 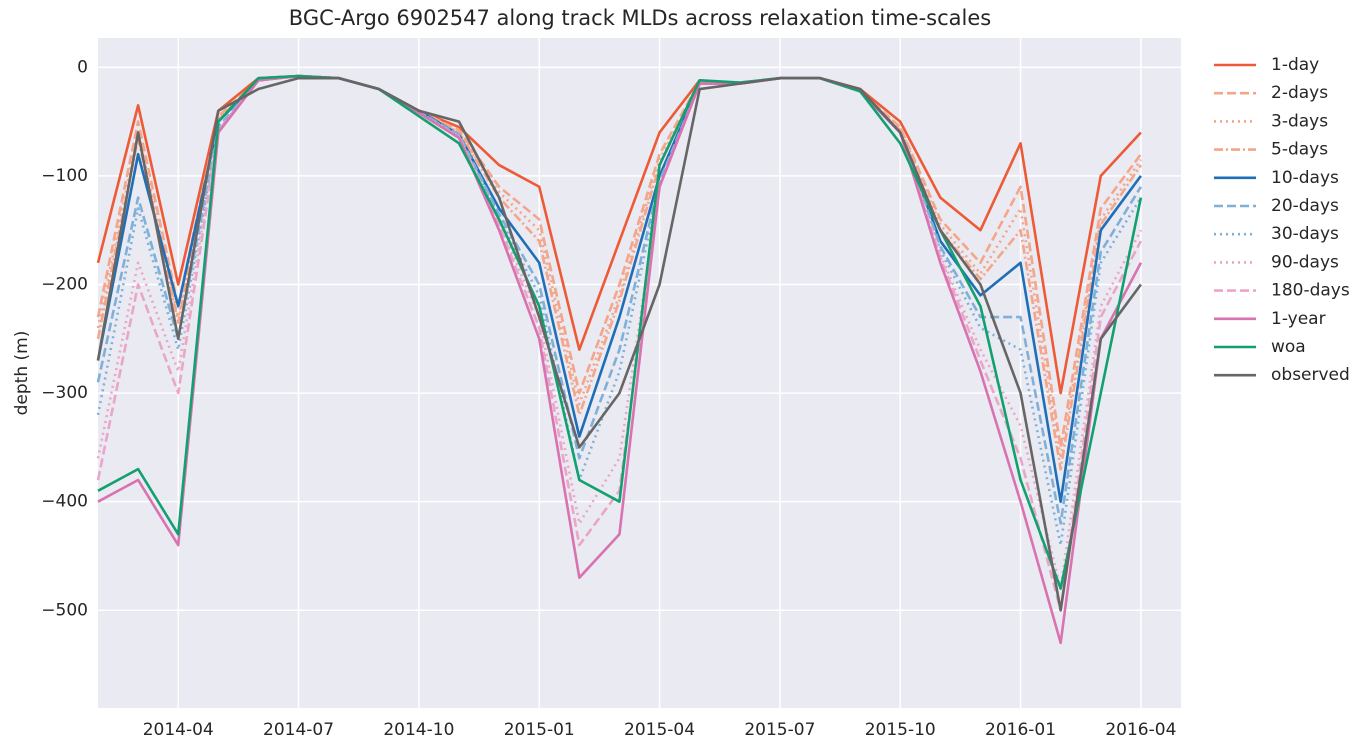 What do you see at coordinates (64, 610) in the screenshot?
I see `y-tick-label: −500` at bounding box center [64, 610].